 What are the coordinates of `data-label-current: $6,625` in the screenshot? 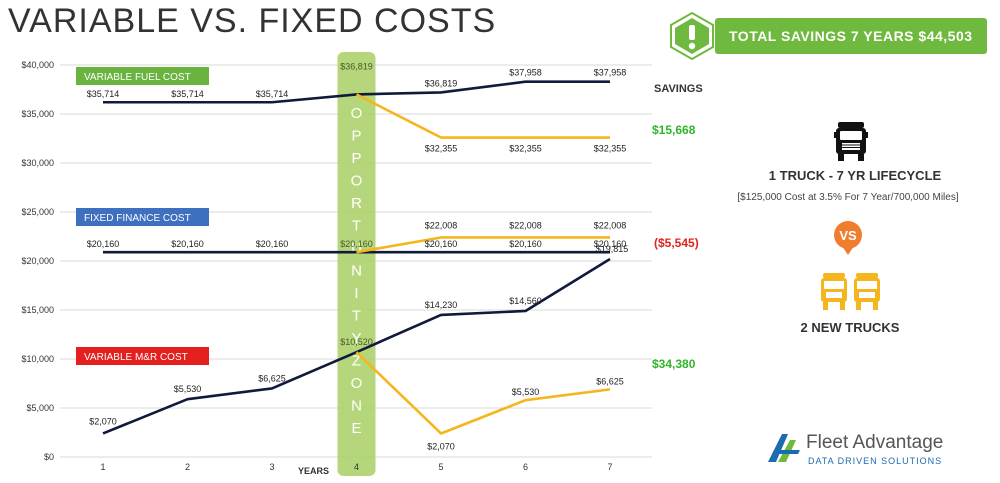 It's located at (272, 378).